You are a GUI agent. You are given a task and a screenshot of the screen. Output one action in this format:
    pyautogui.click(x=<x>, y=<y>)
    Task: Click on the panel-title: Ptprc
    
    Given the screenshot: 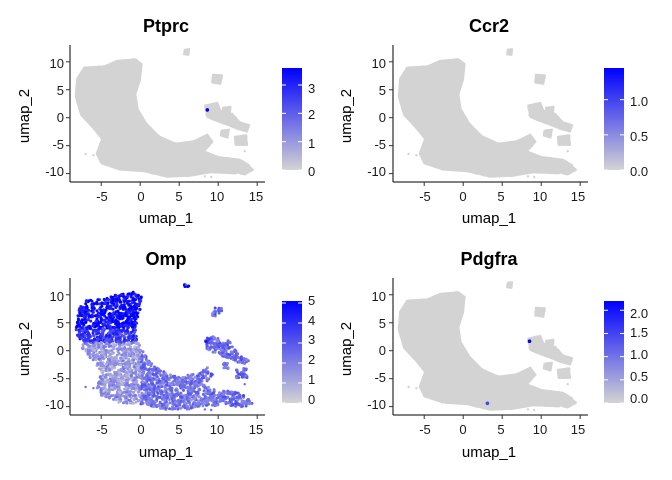 What is the action you would take?
    pyautogui.click(x=166, y=26)
    